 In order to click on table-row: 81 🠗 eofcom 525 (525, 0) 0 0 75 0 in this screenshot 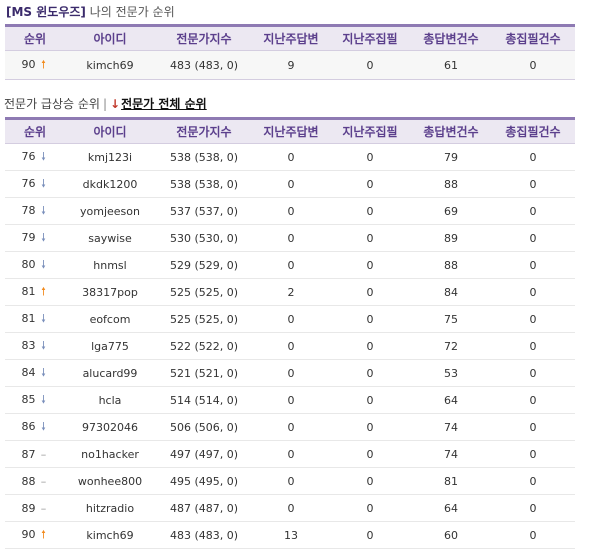, I will do `click(290, 319)`.